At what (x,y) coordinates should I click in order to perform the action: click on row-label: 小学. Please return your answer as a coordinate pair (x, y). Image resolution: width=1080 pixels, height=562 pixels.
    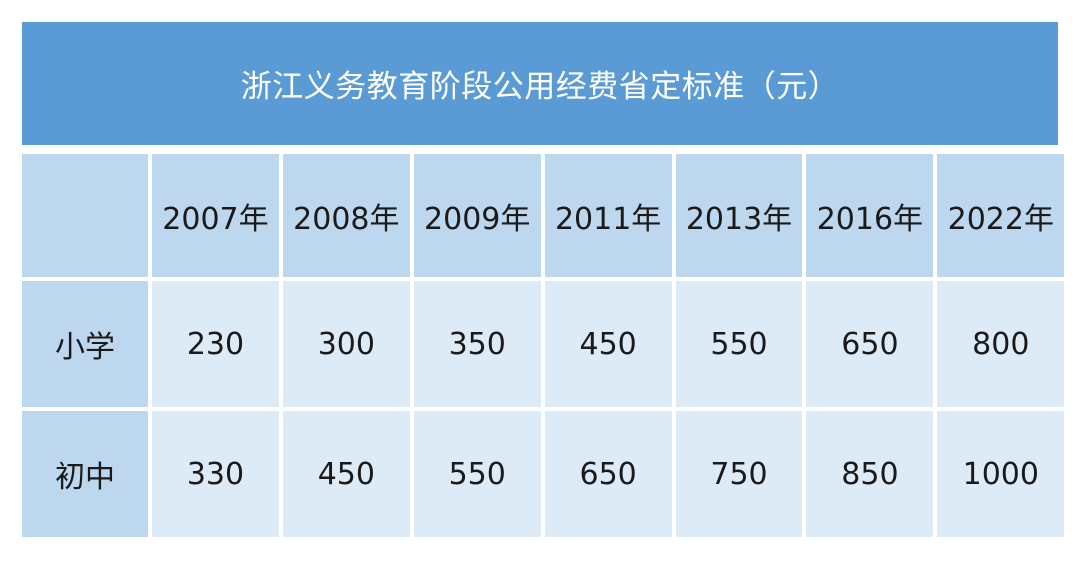
    Looking at the image, I should click on (85, 344).